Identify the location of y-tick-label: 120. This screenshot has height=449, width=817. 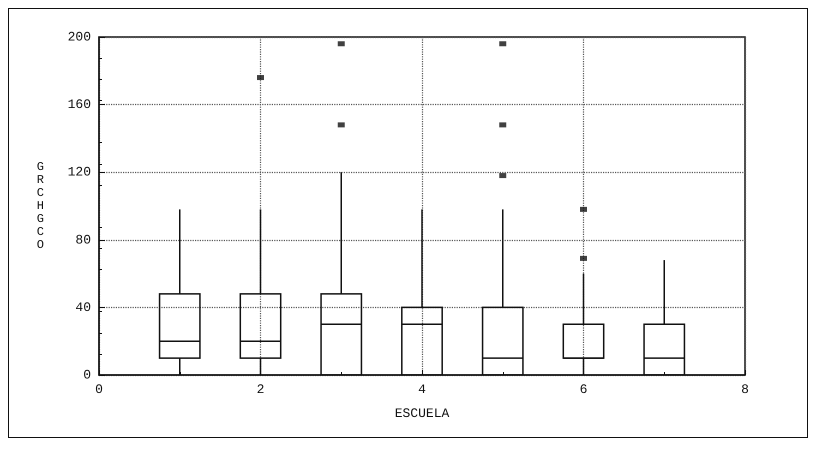
(79, 172).